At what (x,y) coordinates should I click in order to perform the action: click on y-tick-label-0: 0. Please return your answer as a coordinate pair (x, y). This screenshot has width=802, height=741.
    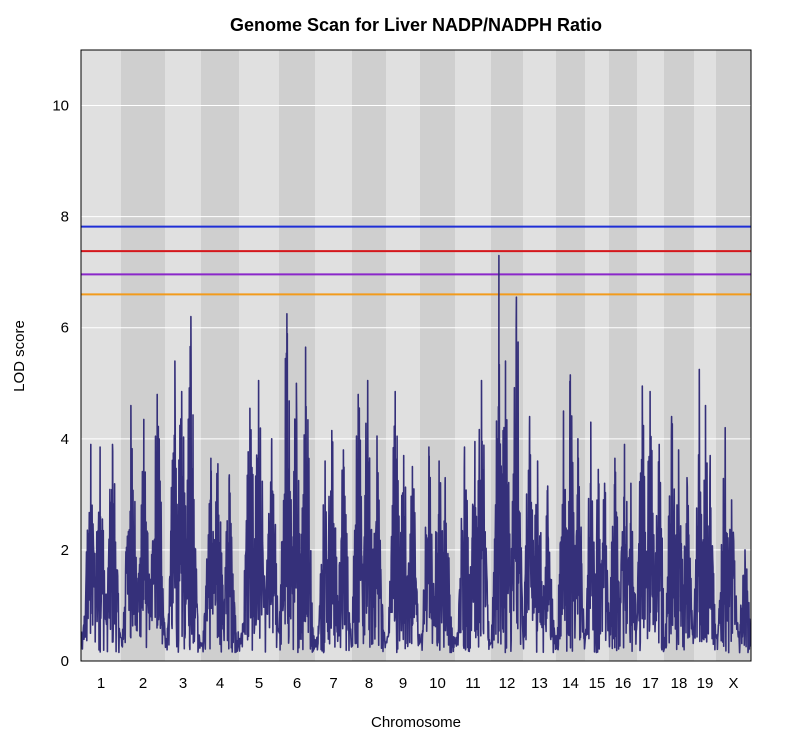
    Looking at the image, I should click on (65, 661).